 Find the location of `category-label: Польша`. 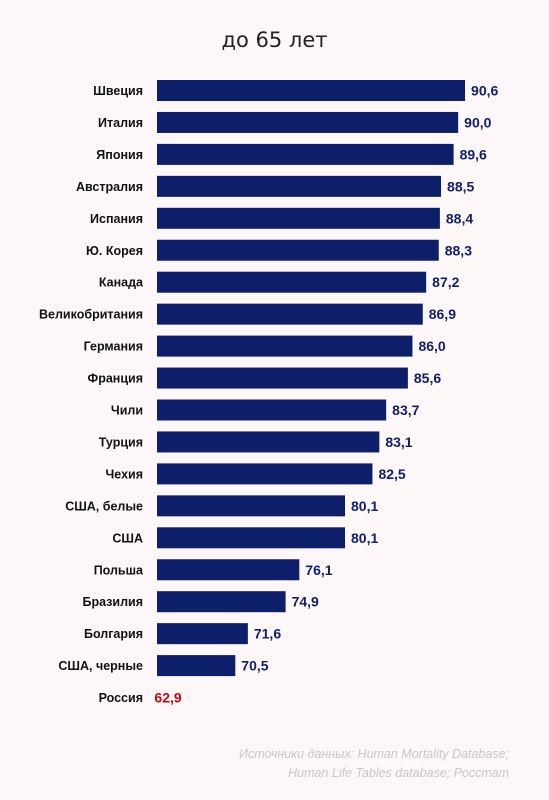

category-label: Польша is located at coordinates (119, 570).